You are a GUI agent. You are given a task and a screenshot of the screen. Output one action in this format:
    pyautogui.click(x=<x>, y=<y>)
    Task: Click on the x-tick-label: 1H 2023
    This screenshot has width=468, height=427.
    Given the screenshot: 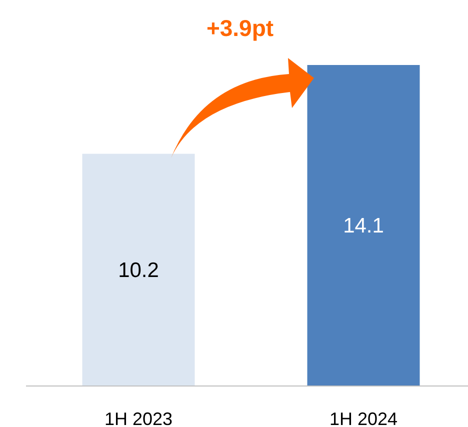 What is the action you would take?
    pyautogui.click(x=138, y=418)
    